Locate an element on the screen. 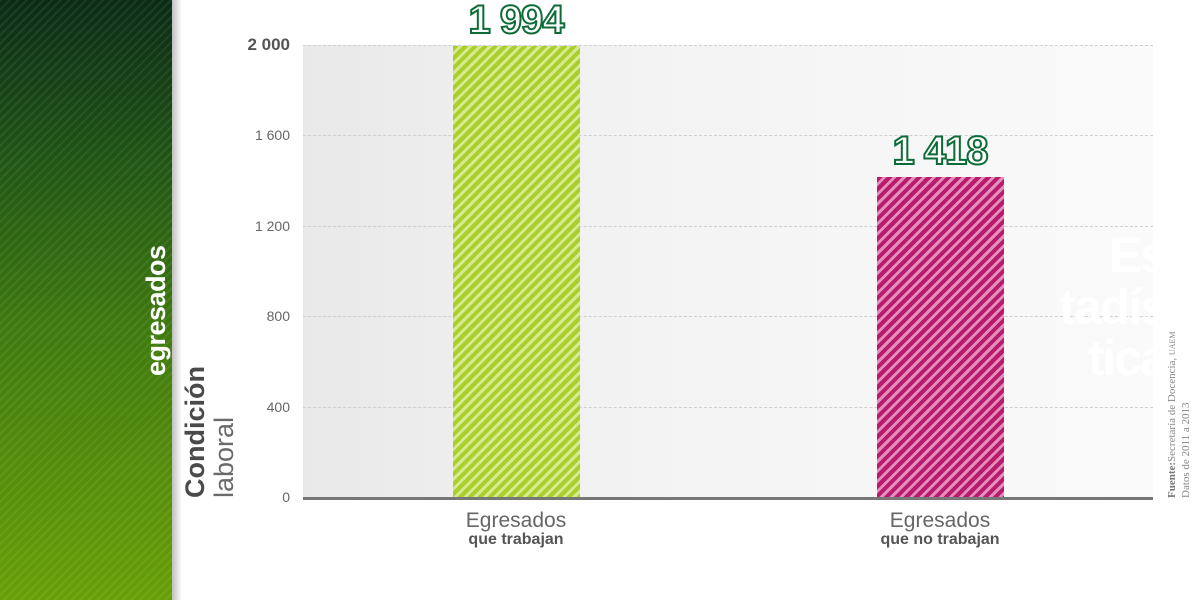  y-axis-title-line2: laboral is located at coordinates (224, 457).